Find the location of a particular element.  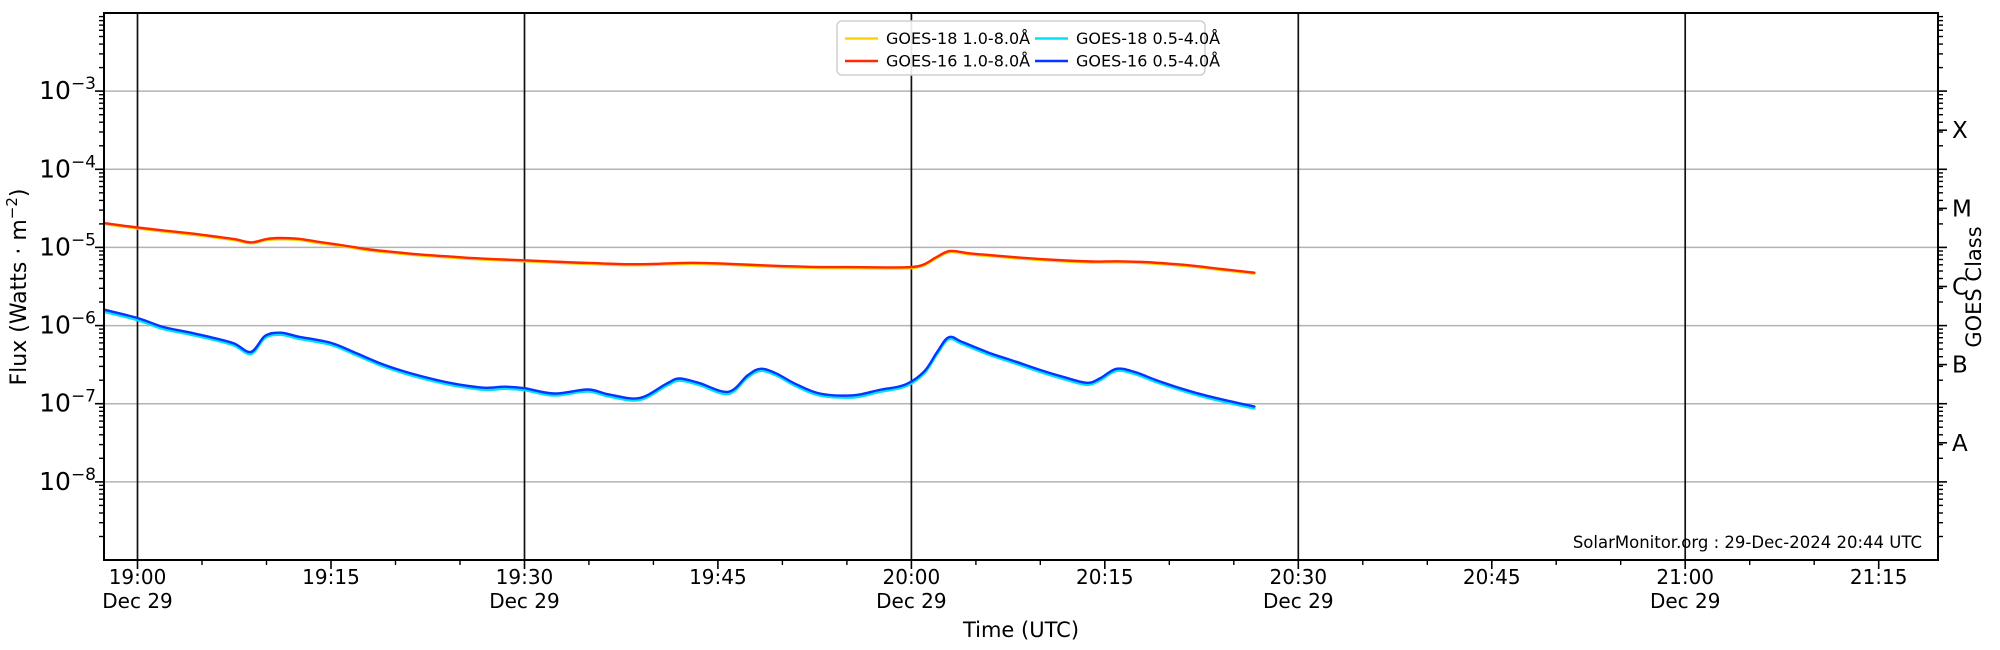

y-tick-label: 10⁻⁶ is located at coordinates (67, 324).